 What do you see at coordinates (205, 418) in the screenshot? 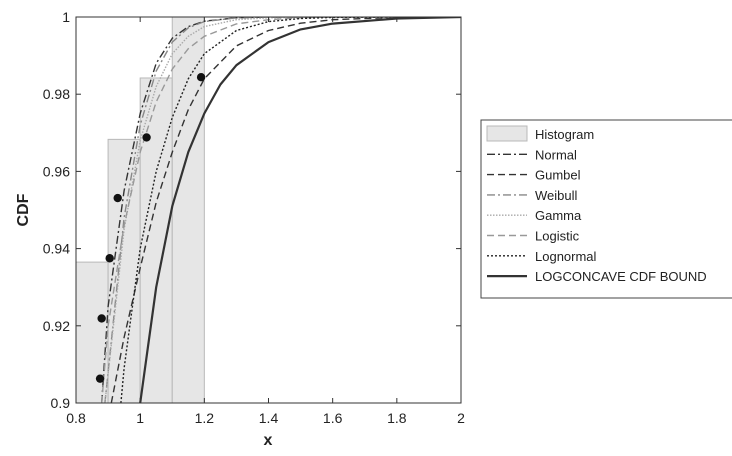
I see `x-tick-label-2: 1.2` at bounding box center [205, 418].